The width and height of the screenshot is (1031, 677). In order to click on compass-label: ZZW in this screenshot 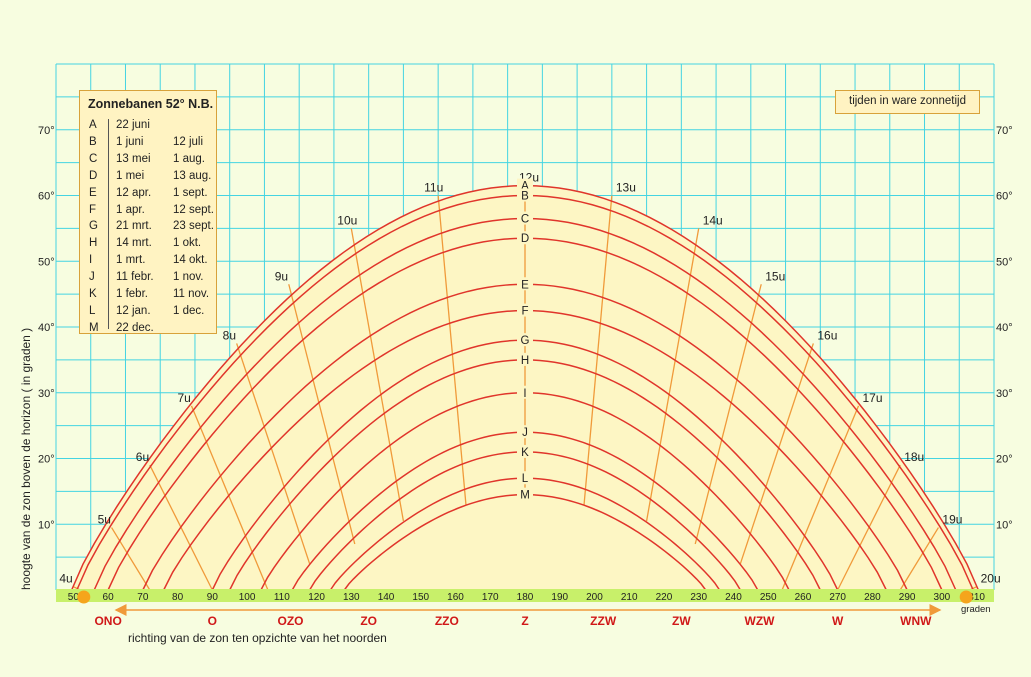, I will do `click(603, 621)`.